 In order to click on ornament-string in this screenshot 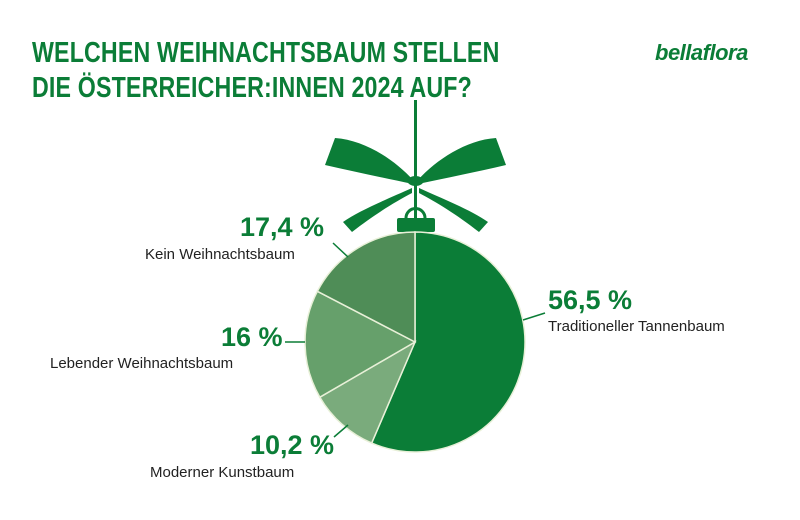, I will do `click(415, 160)`.